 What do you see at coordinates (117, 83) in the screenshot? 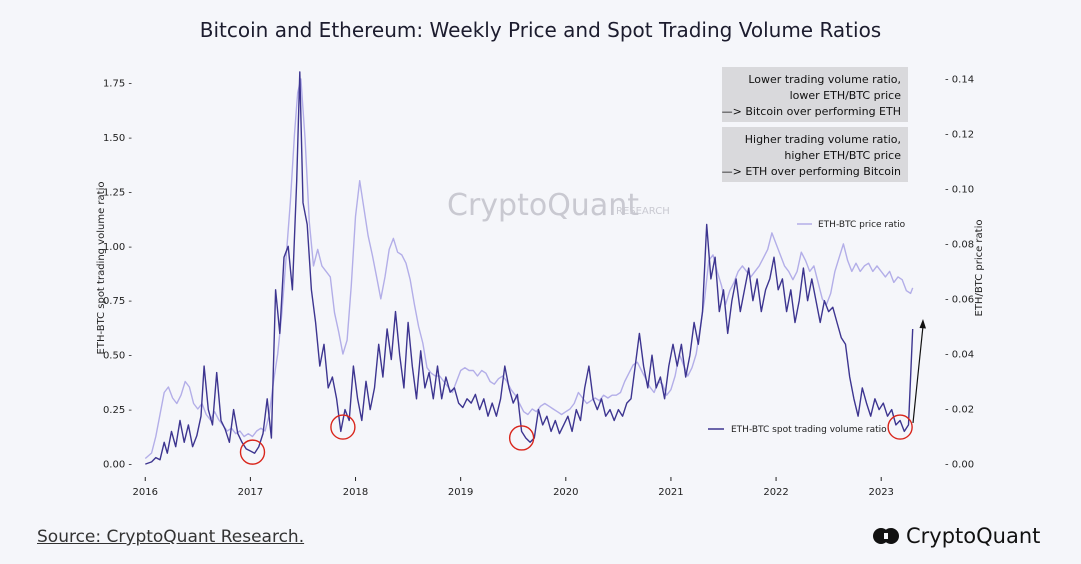
I see `left-tick-label: 1.75 -` at bounding box center [117, 83].